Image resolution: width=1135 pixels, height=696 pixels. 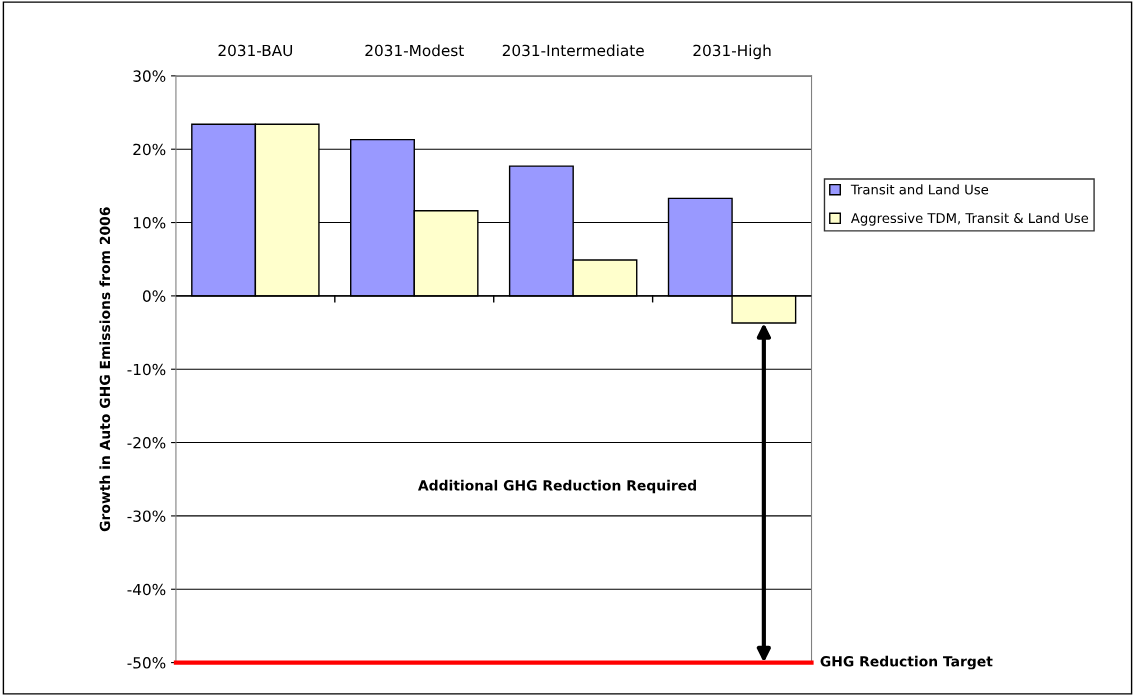 What do you see at coordinates (906, 662) in the screenshot?
I see `ref-line-label: GHG Reduction Target` at bounding box center [906, 662].